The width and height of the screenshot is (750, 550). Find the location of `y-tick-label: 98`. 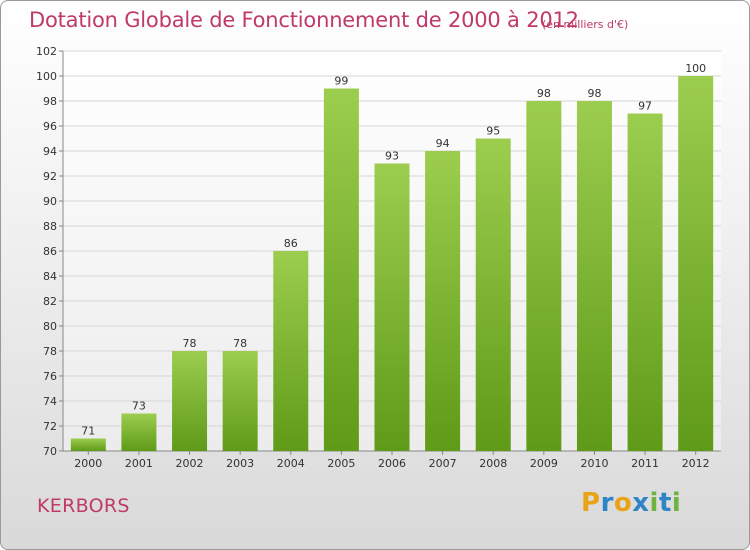

y-tick-label: 98 is located at coordinates (50, 101).